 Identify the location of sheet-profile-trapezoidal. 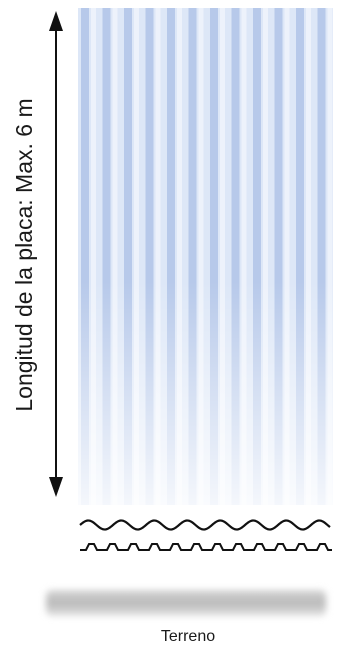
(206, 547).